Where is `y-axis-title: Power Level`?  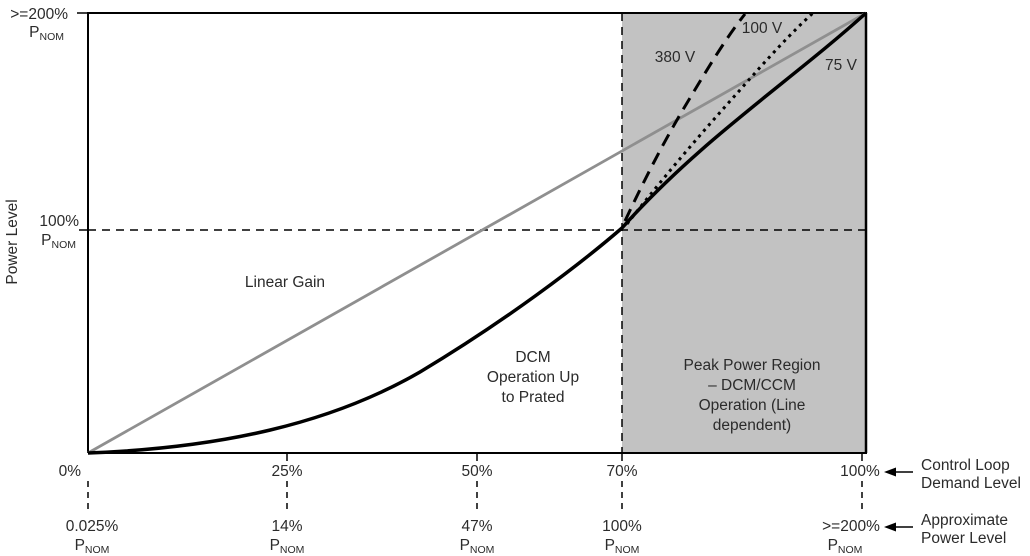
y-axis-title: Power Level is located at coordinates (12, 241).